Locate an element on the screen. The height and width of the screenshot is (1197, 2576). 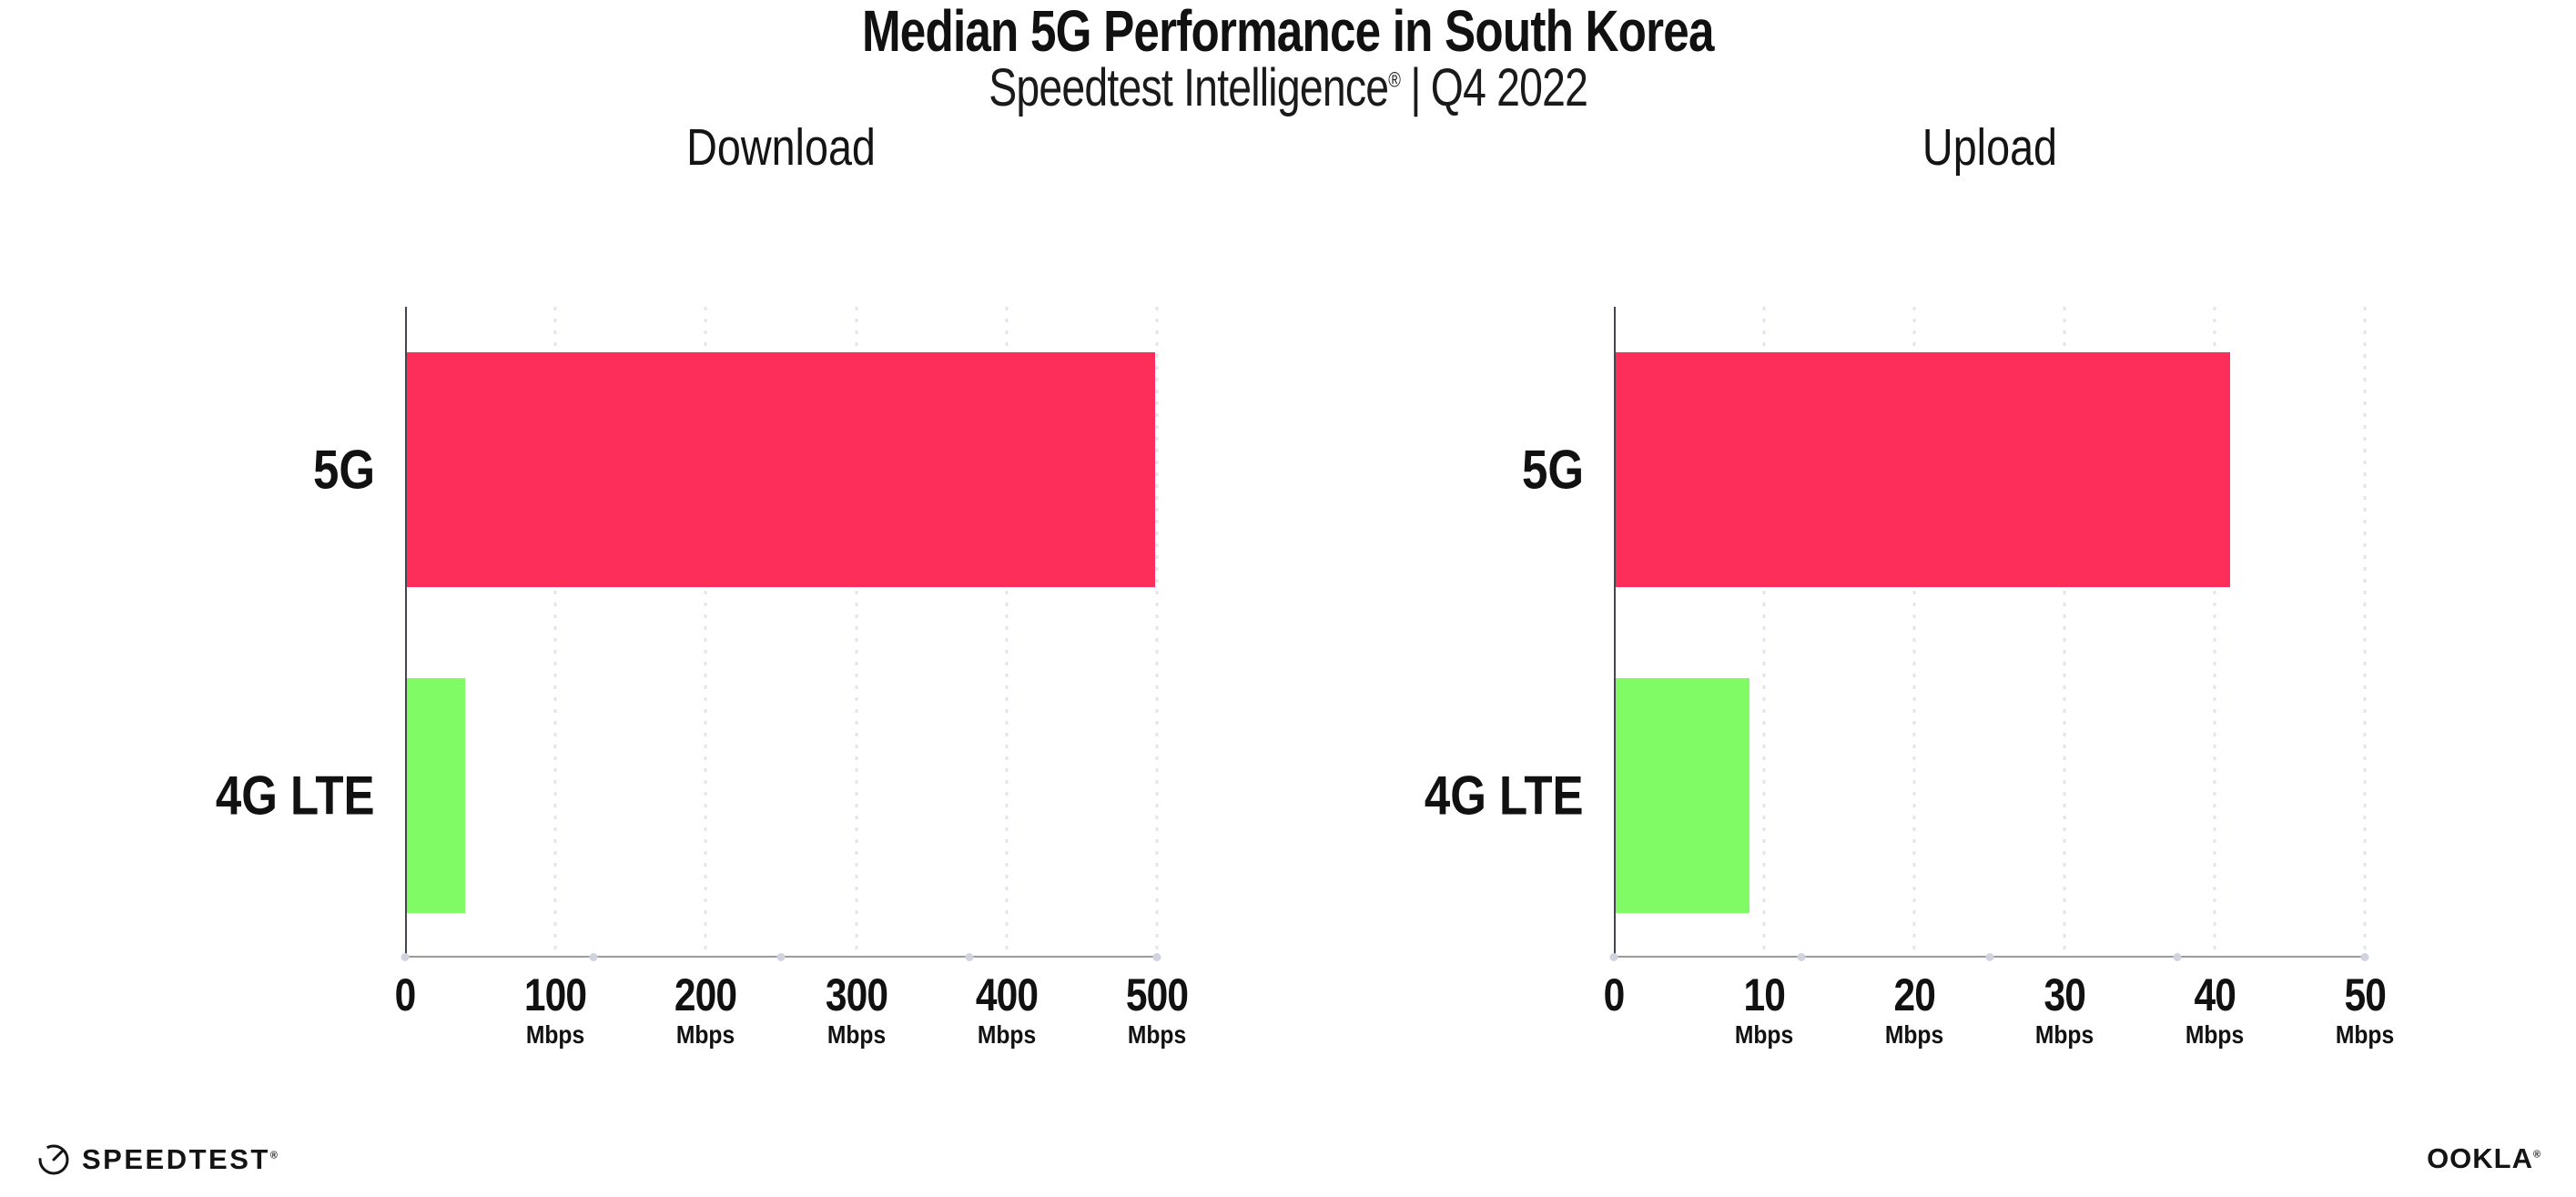
x-tick-value: 10 is located at coordinates (1764, 995).